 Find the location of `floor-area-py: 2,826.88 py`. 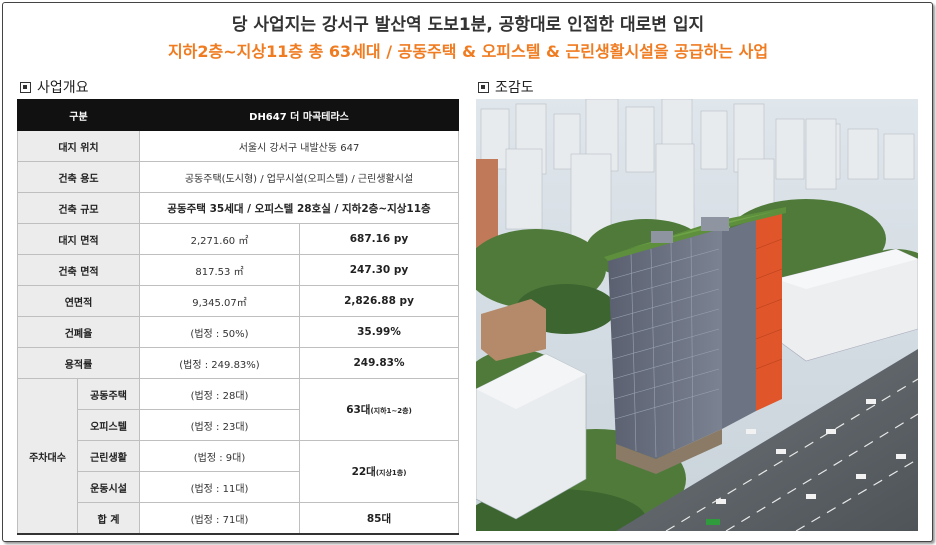

floor-area-py: 2,826.88 py is located at coordinates (379, 301).